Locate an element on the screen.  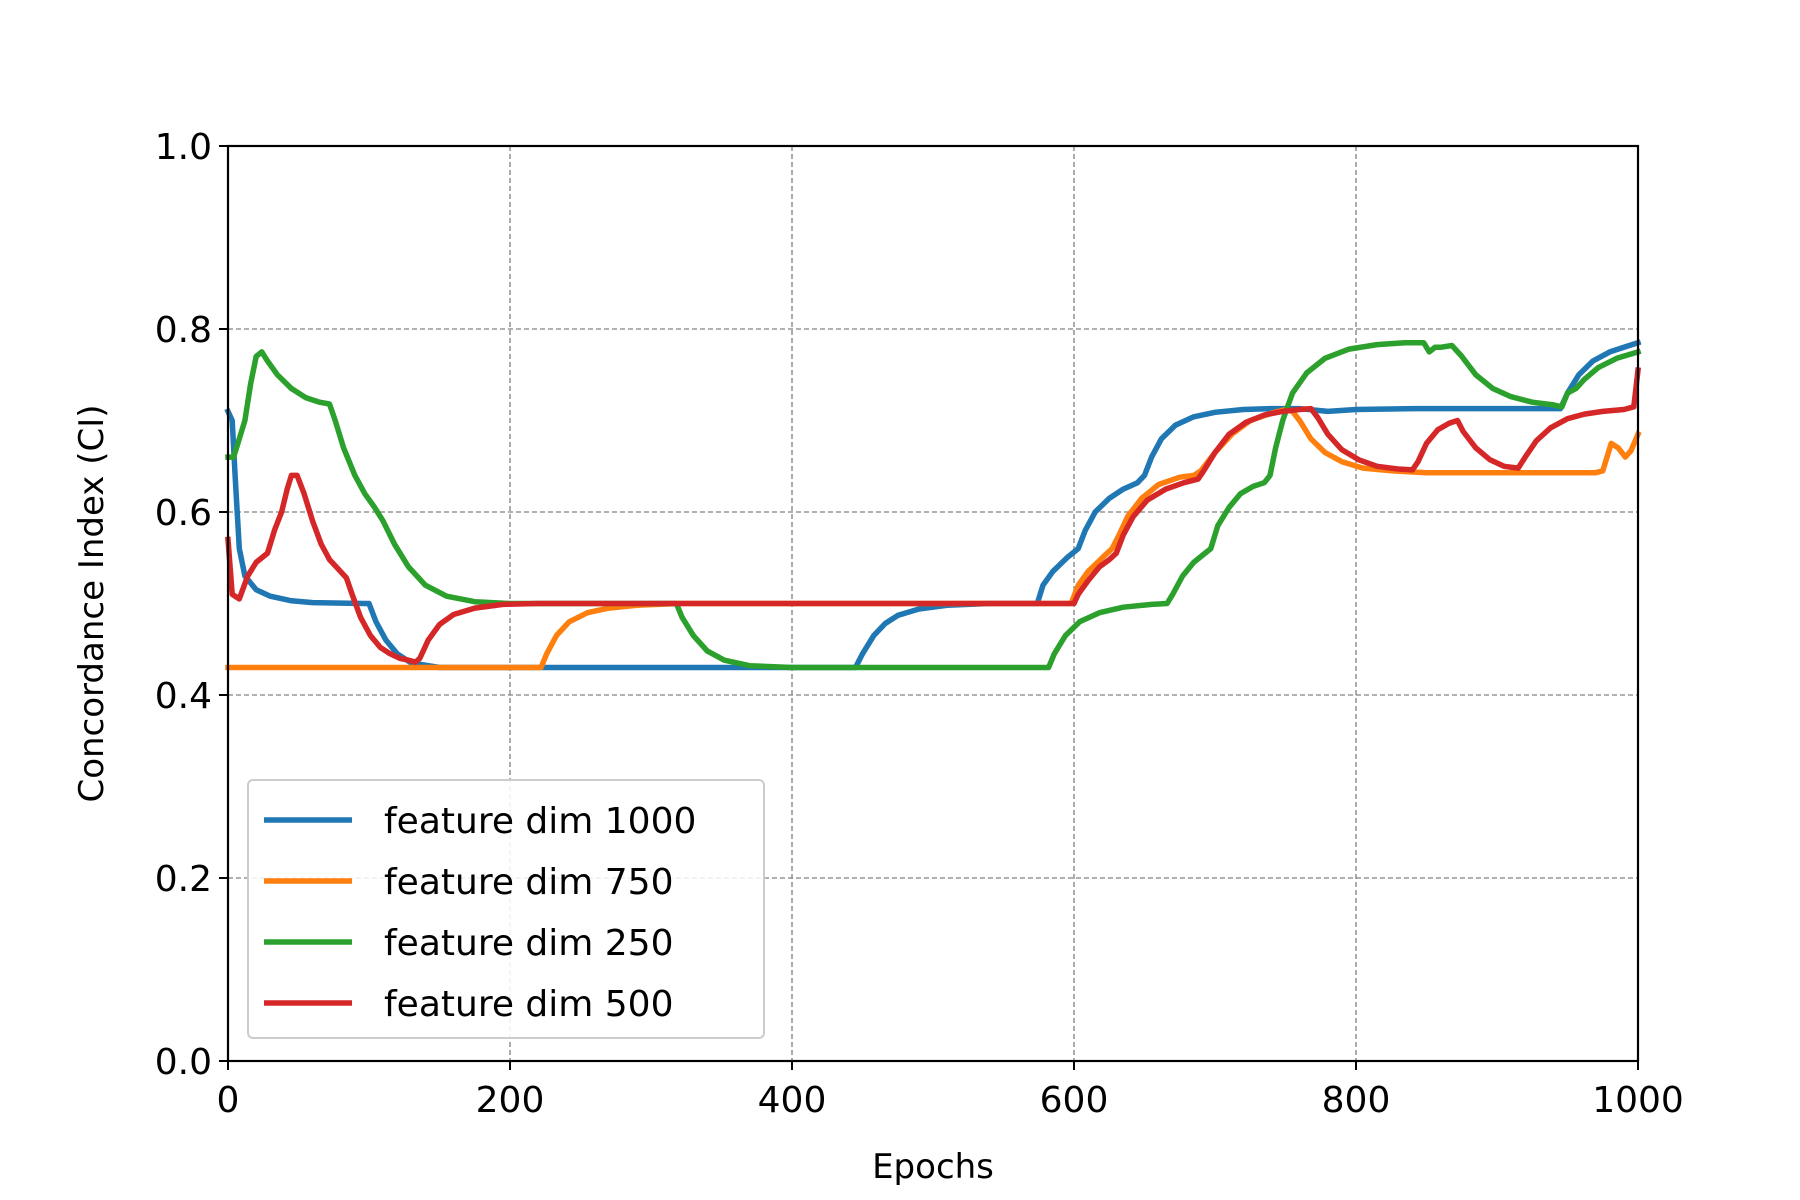
x-axis-label: Epochs is located at coordinates (933, 1167).